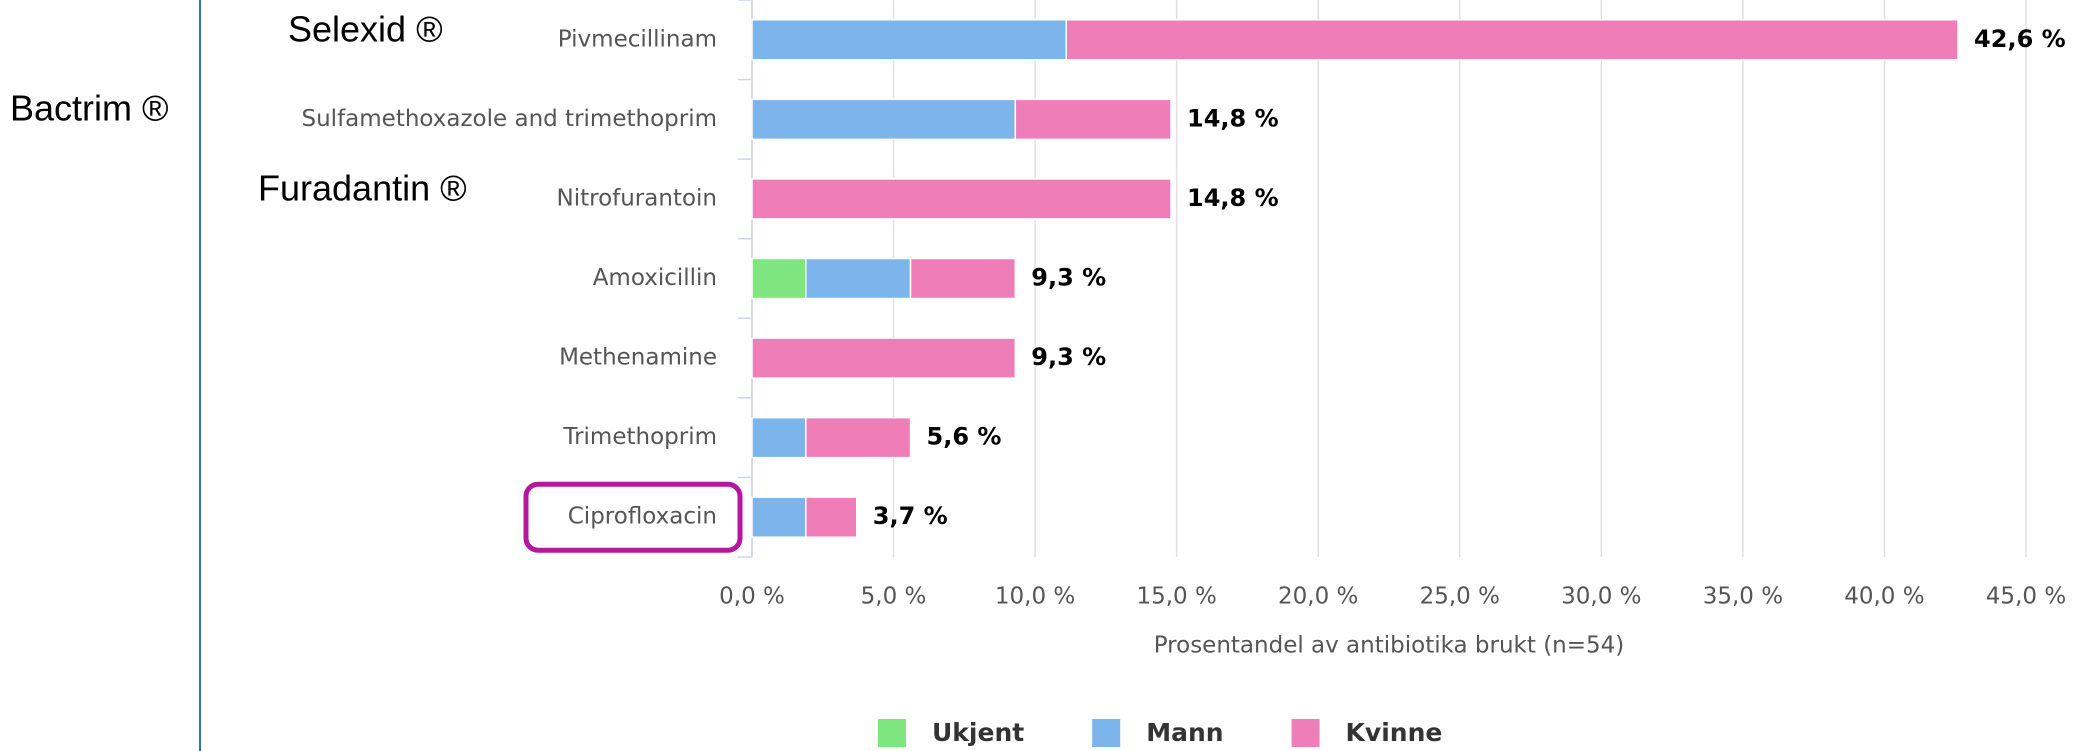 Image resolution: width=2079 pixels, height=751 pixels. I want to click on x-tick-label: 25,0 %, so click(1460, 597).